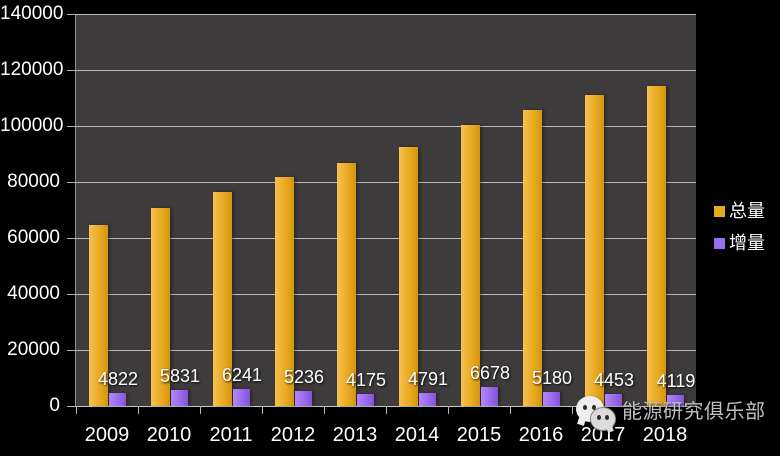 The height and width of the screenshot is (456, 780). I want to click on legend-item-total: 总量, so click(739, 211).